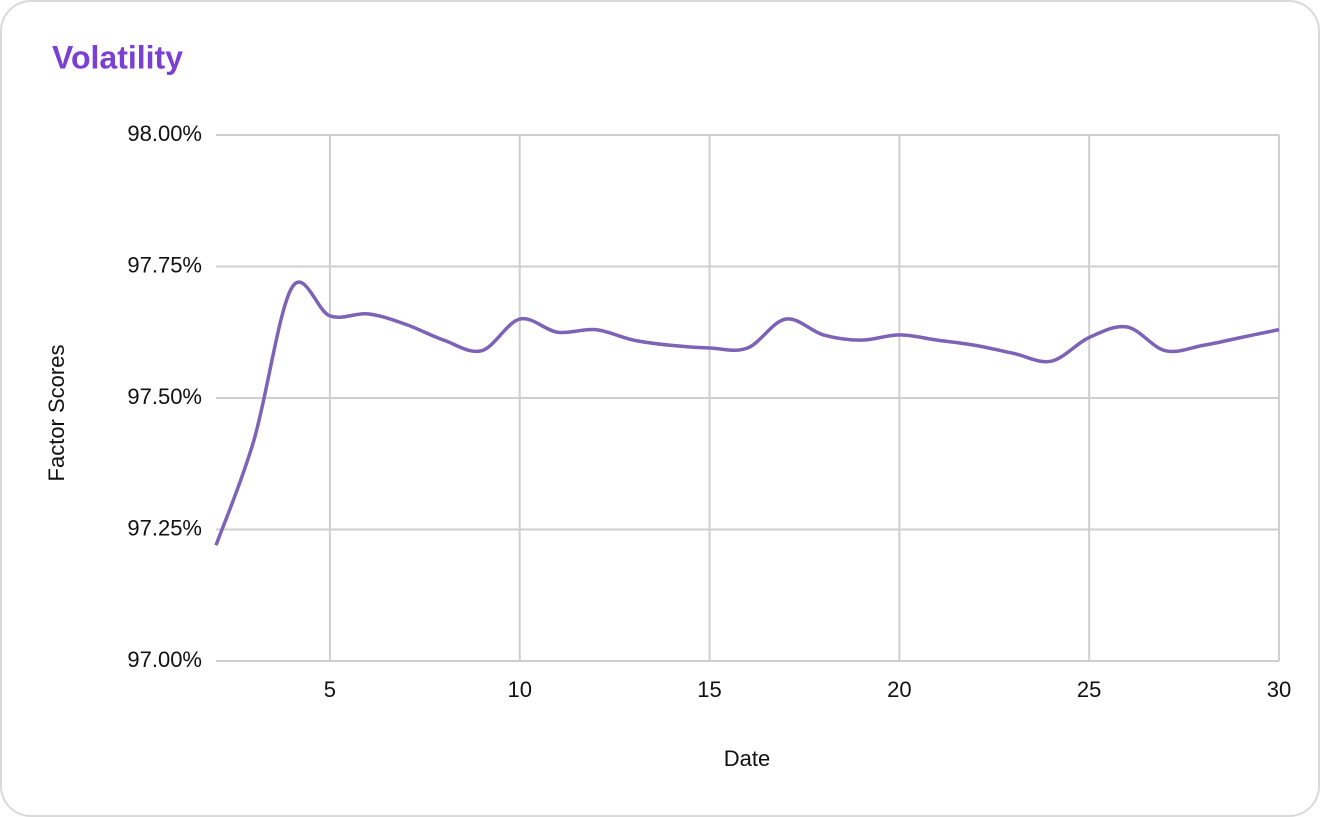 This screenshot has height=817, width=1320. What do you see at coordinates (117, 57) in the screenshot?
I see `chart-title: Volatility` at bounding box center [117, 57].